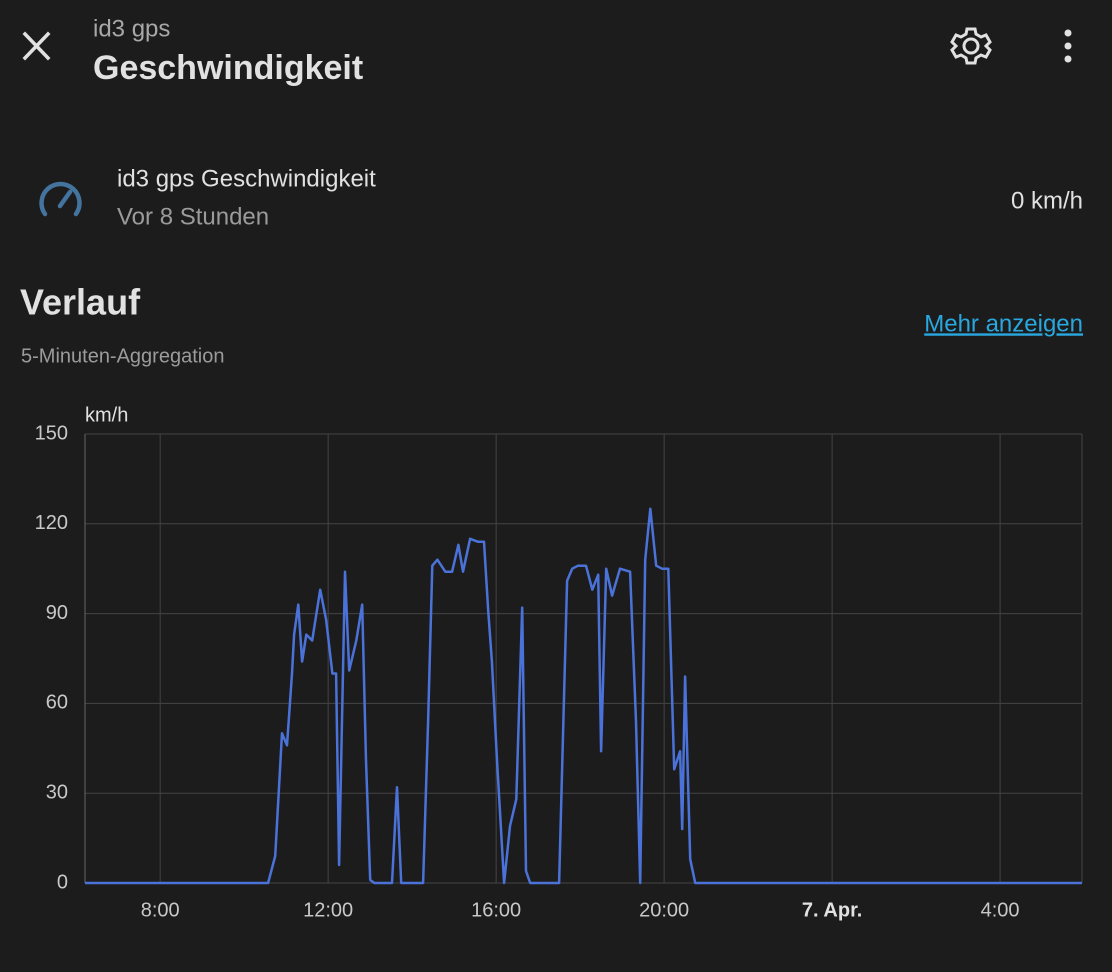 This screenshot has width=1112, height=972. Describe the element at coordinates (664, 910) in the screenshot. I see `x-tick-label: 20:00` at that location.